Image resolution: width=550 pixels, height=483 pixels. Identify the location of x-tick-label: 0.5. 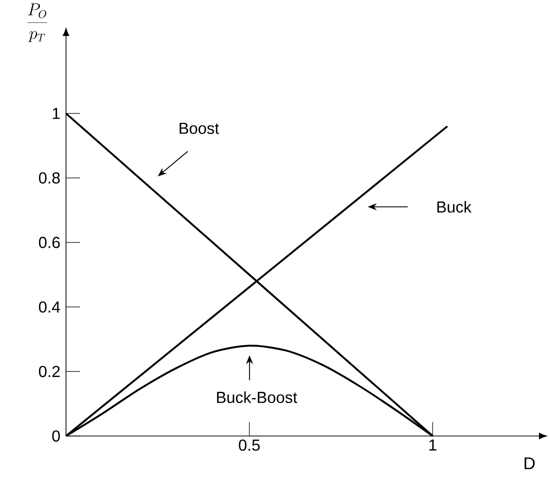
(249, 445).